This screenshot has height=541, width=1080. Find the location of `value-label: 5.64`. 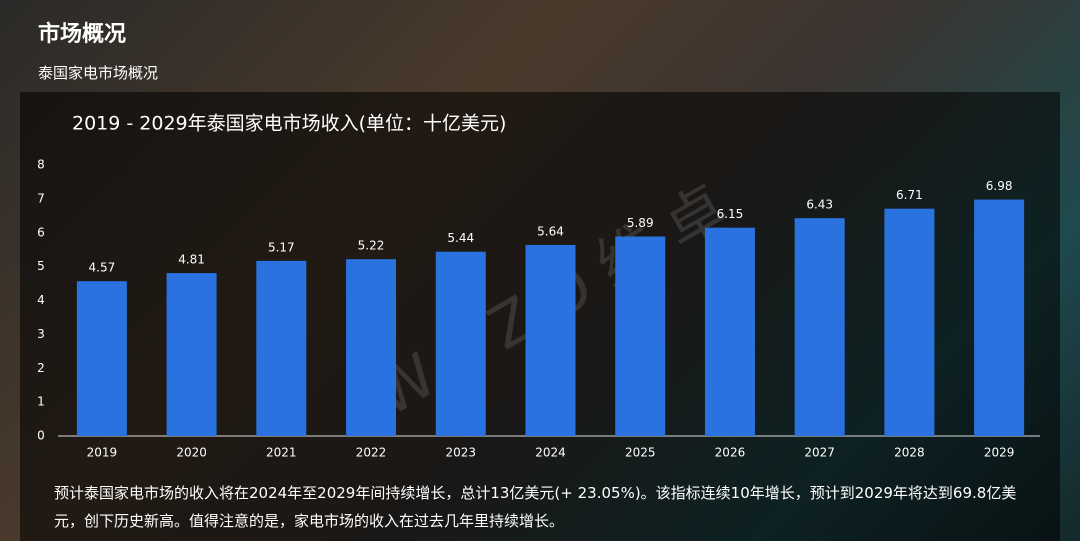

value-label: 5.64 is located at coordinates (550, 231).